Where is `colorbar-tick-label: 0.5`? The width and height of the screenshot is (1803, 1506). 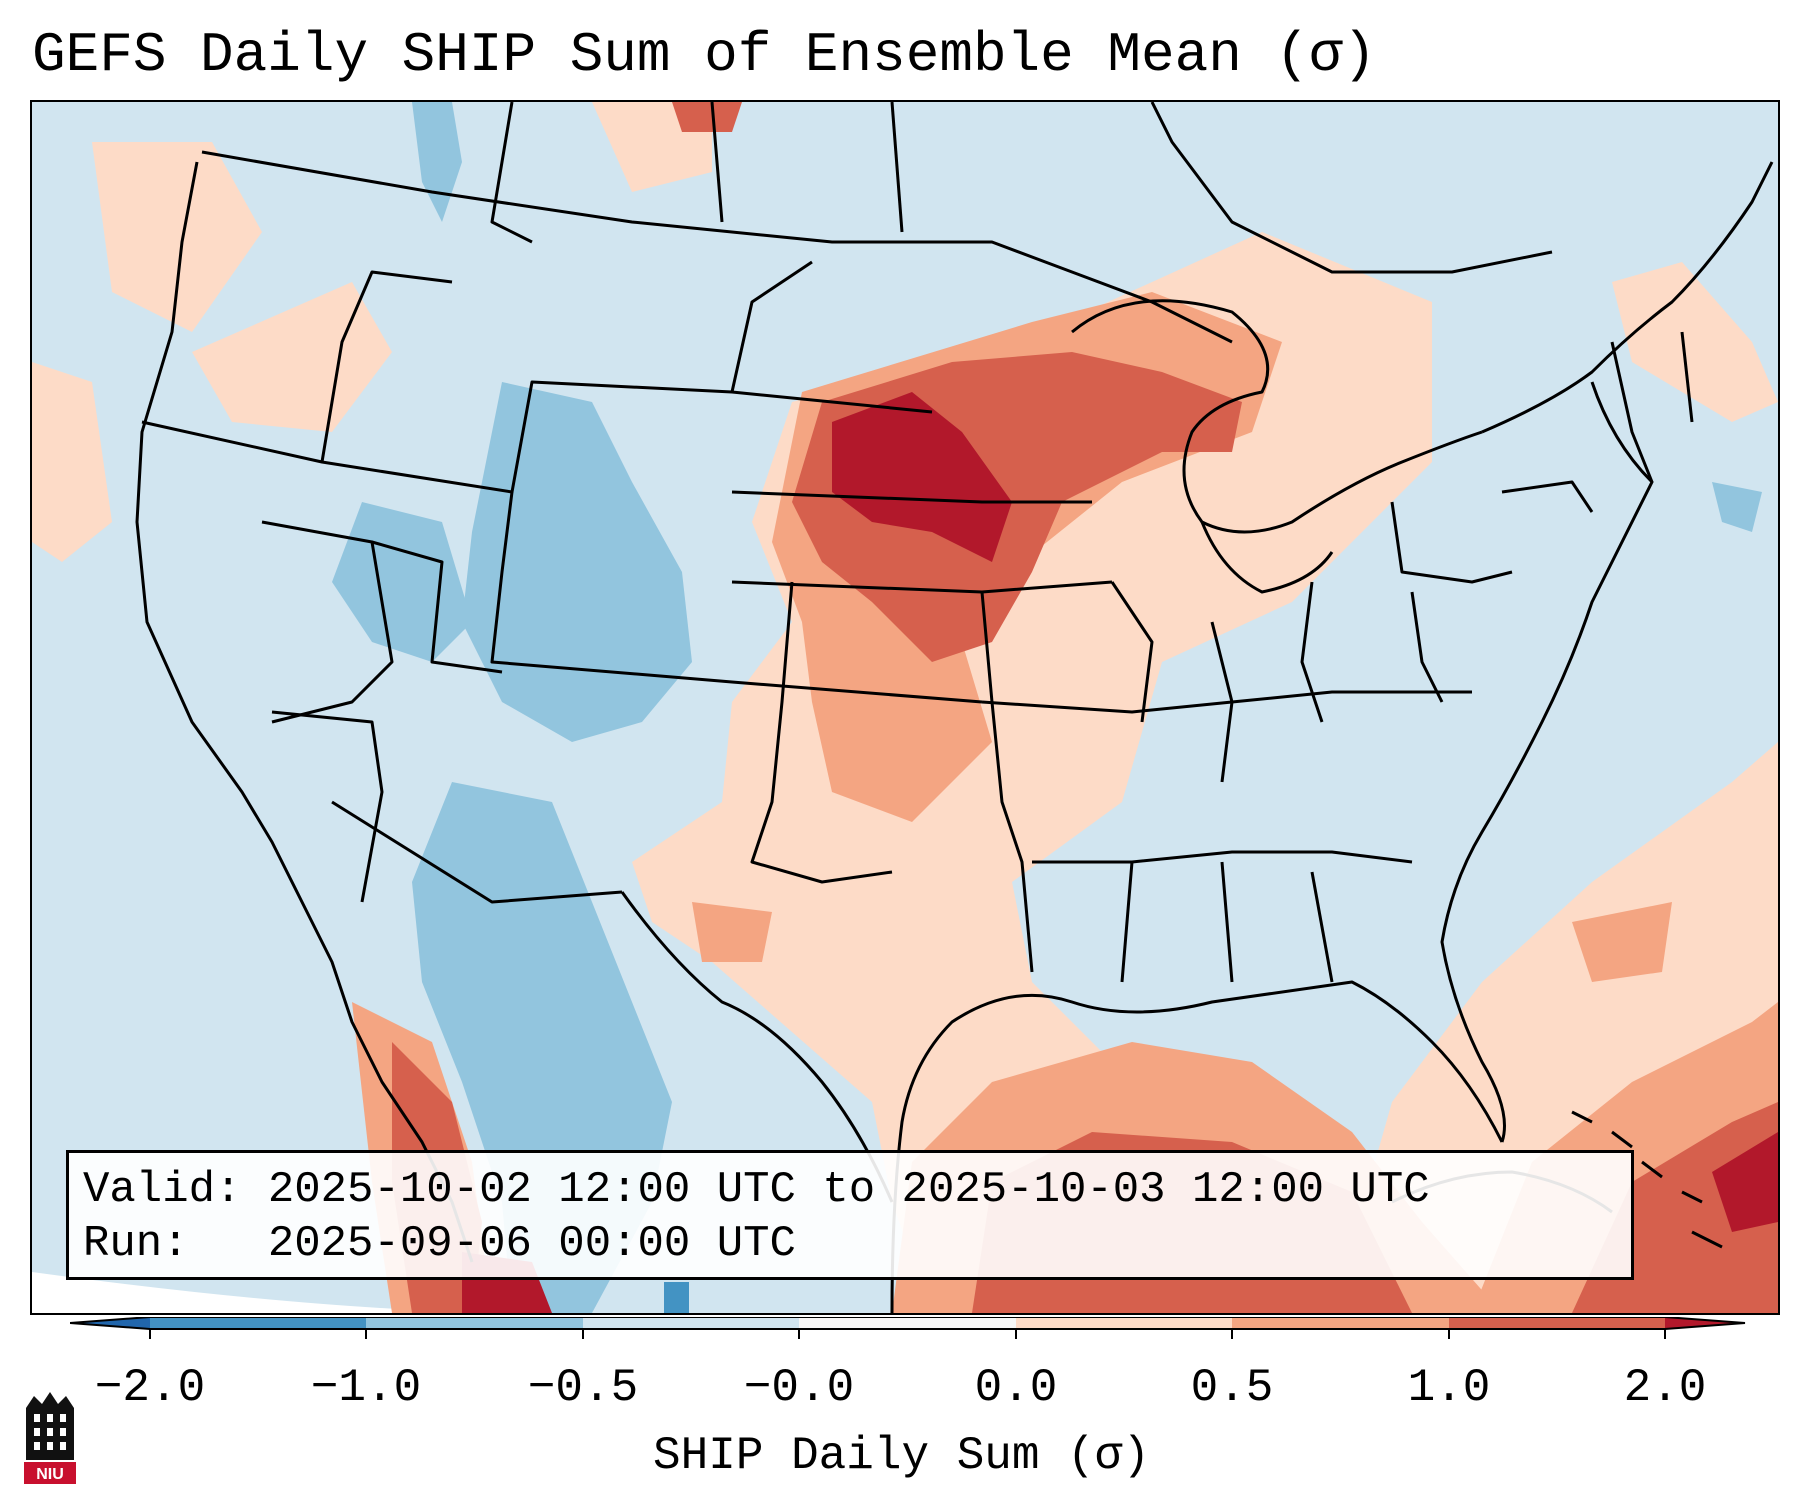
colorbar-tick-label: 0.5 is located at coordinates (1232, 1388).